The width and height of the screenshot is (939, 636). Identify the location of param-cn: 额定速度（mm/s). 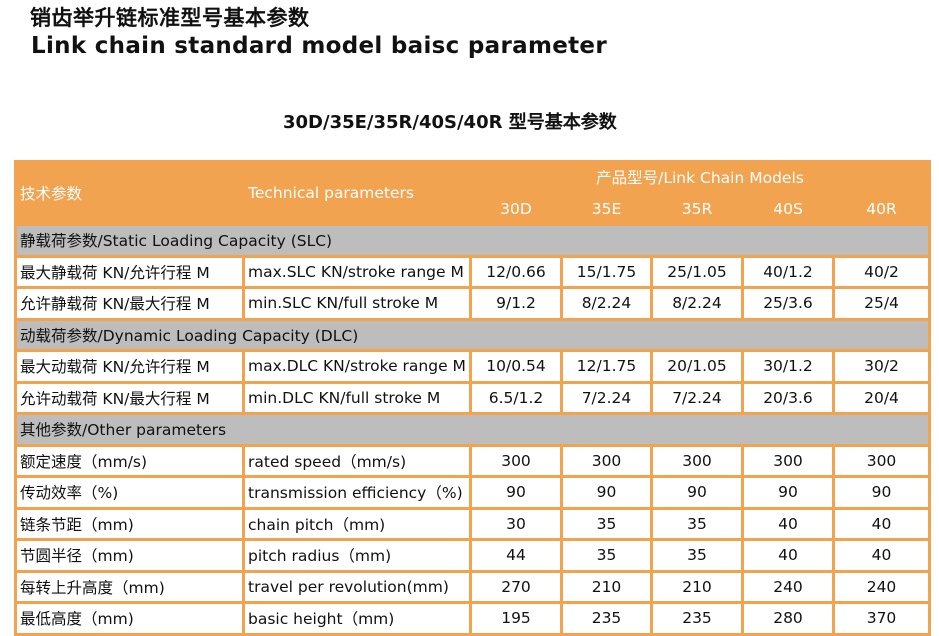
(129, 460).